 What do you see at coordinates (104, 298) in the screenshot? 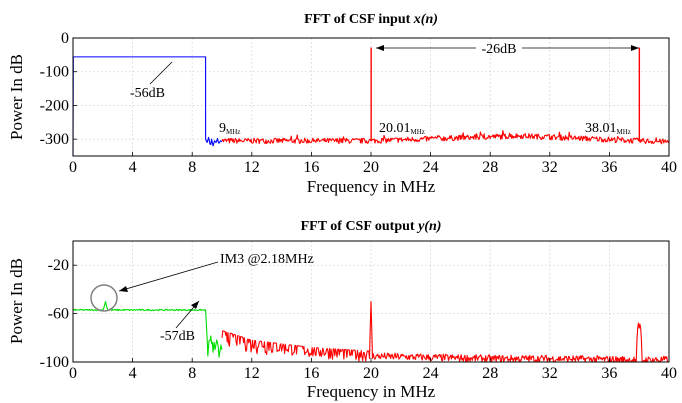
I see `annotation-im3-circle` at bounding box center [104, 298].